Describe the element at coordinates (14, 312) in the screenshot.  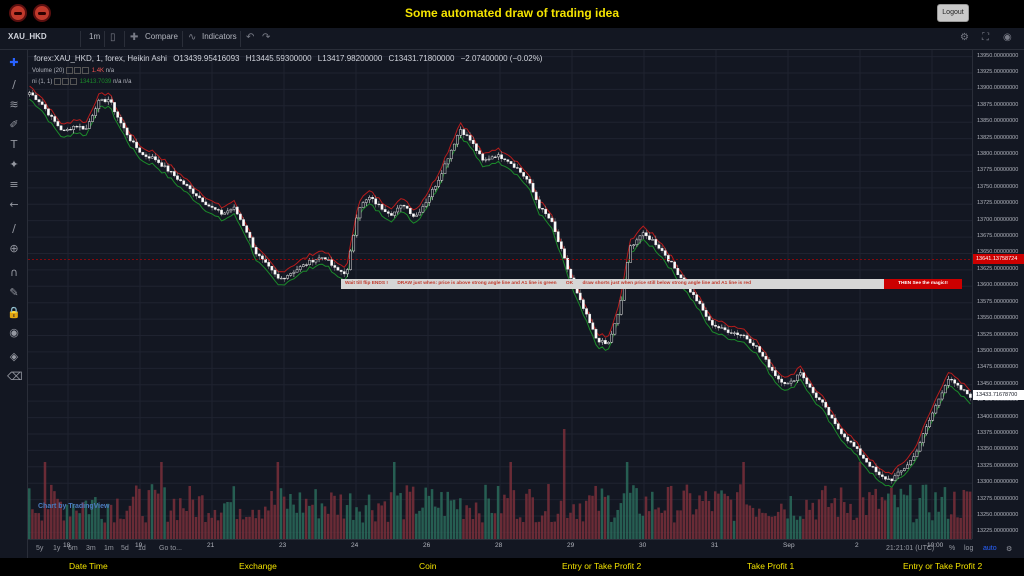
I see `lock-icon: 🔒` at that location.